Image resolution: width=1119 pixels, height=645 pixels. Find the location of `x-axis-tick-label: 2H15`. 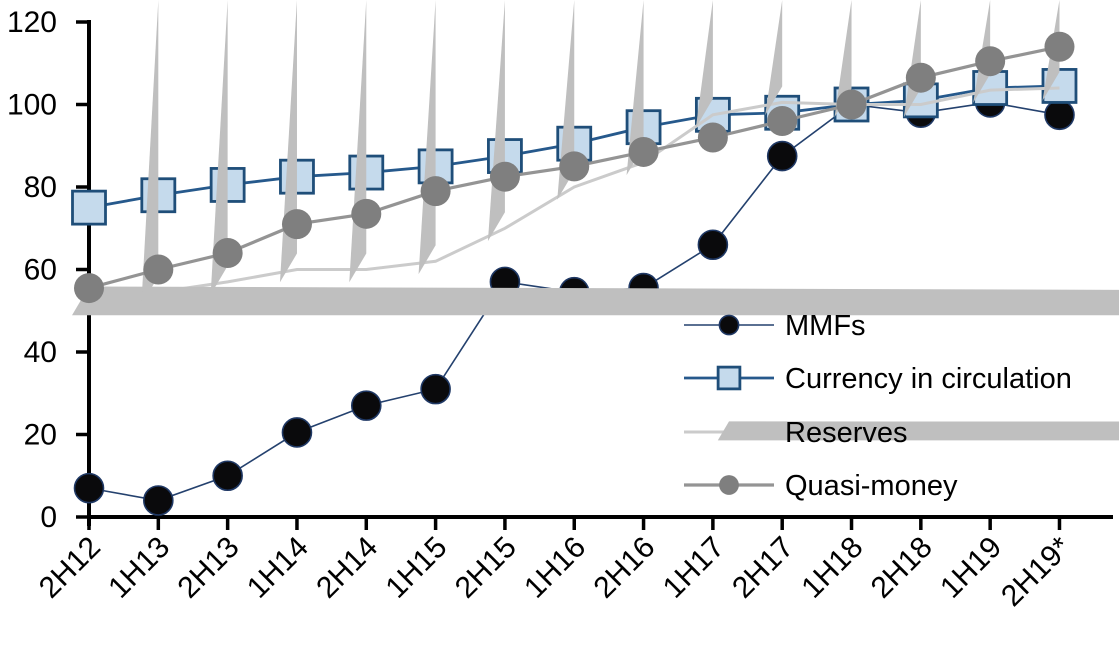

x-axis-tick-label: 2H15 is located at coordinates (486, 568).